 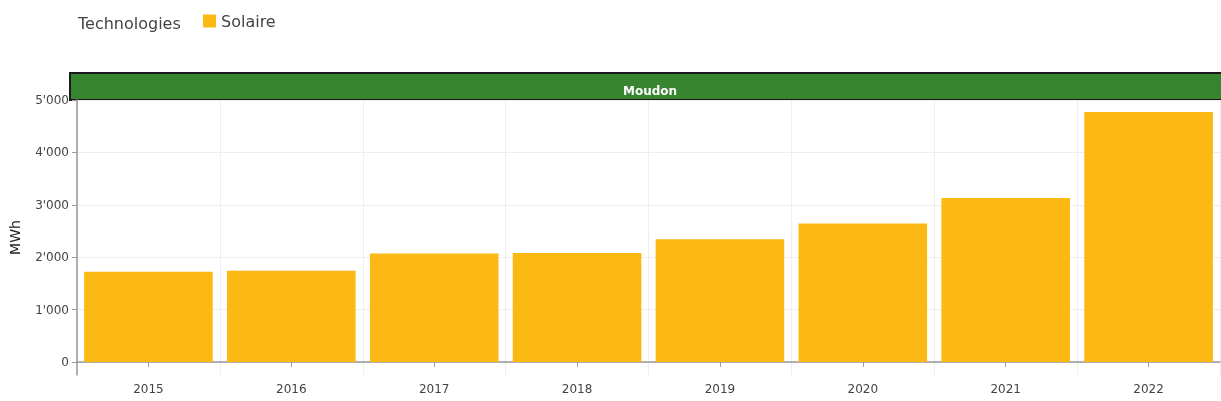 I want to click on y-tick-label: 5'000, so click(x=52, y=100).